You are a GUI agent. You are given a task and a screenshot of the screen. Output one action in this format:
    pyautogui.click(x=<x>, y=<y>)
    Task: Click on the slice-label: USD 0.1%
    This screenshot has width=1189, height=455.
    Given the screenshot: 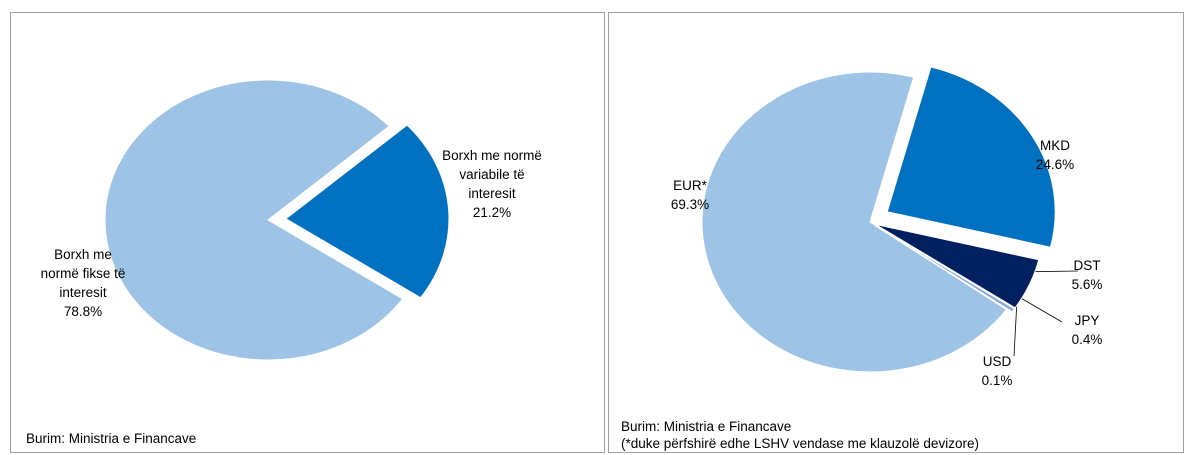 What is the action you would take?
    pyautogui.click(x=997, y=371)
    